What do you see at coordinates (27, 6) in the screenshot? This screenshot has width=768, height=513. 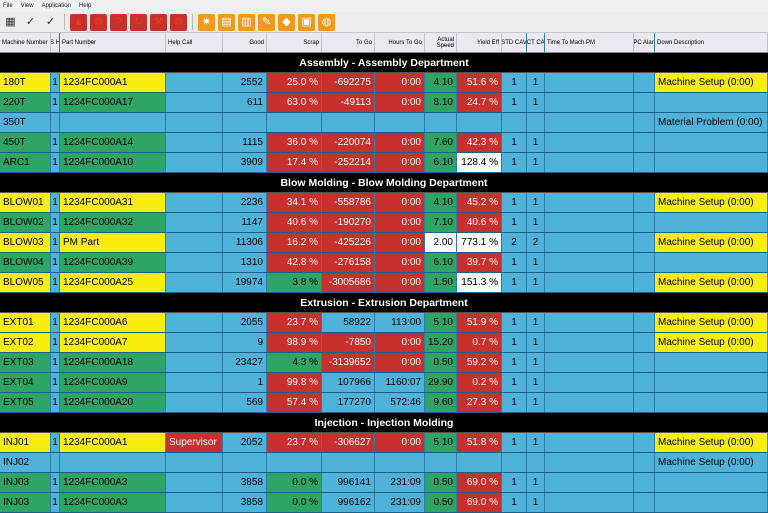 I see `menu-view: View` at bounding box center [27, 6].